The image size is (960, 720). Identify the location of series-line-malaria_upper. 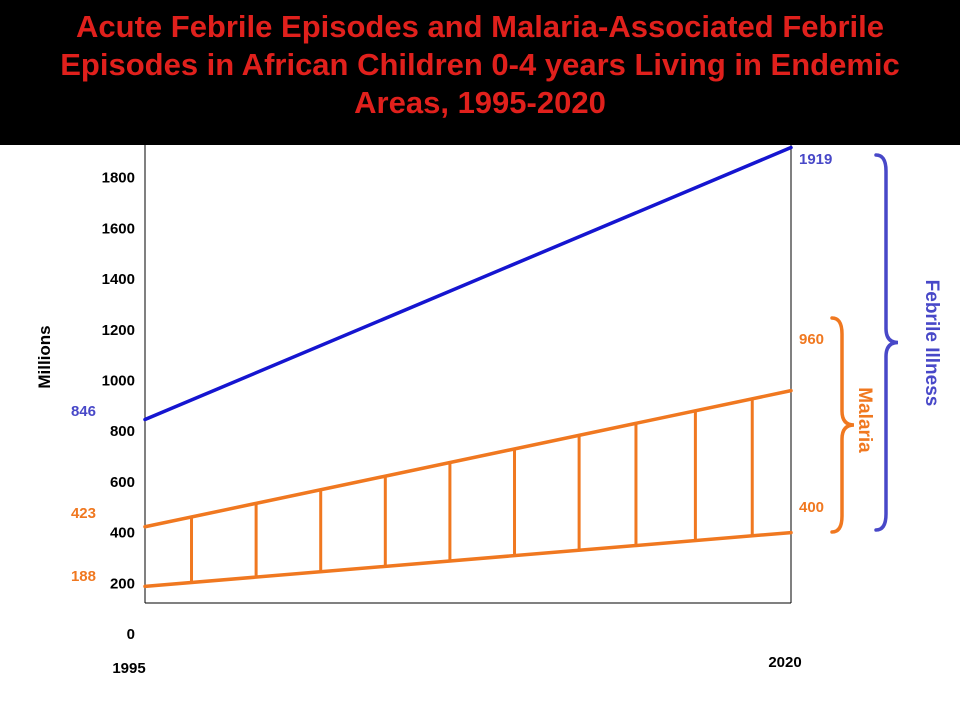
(468, 458).